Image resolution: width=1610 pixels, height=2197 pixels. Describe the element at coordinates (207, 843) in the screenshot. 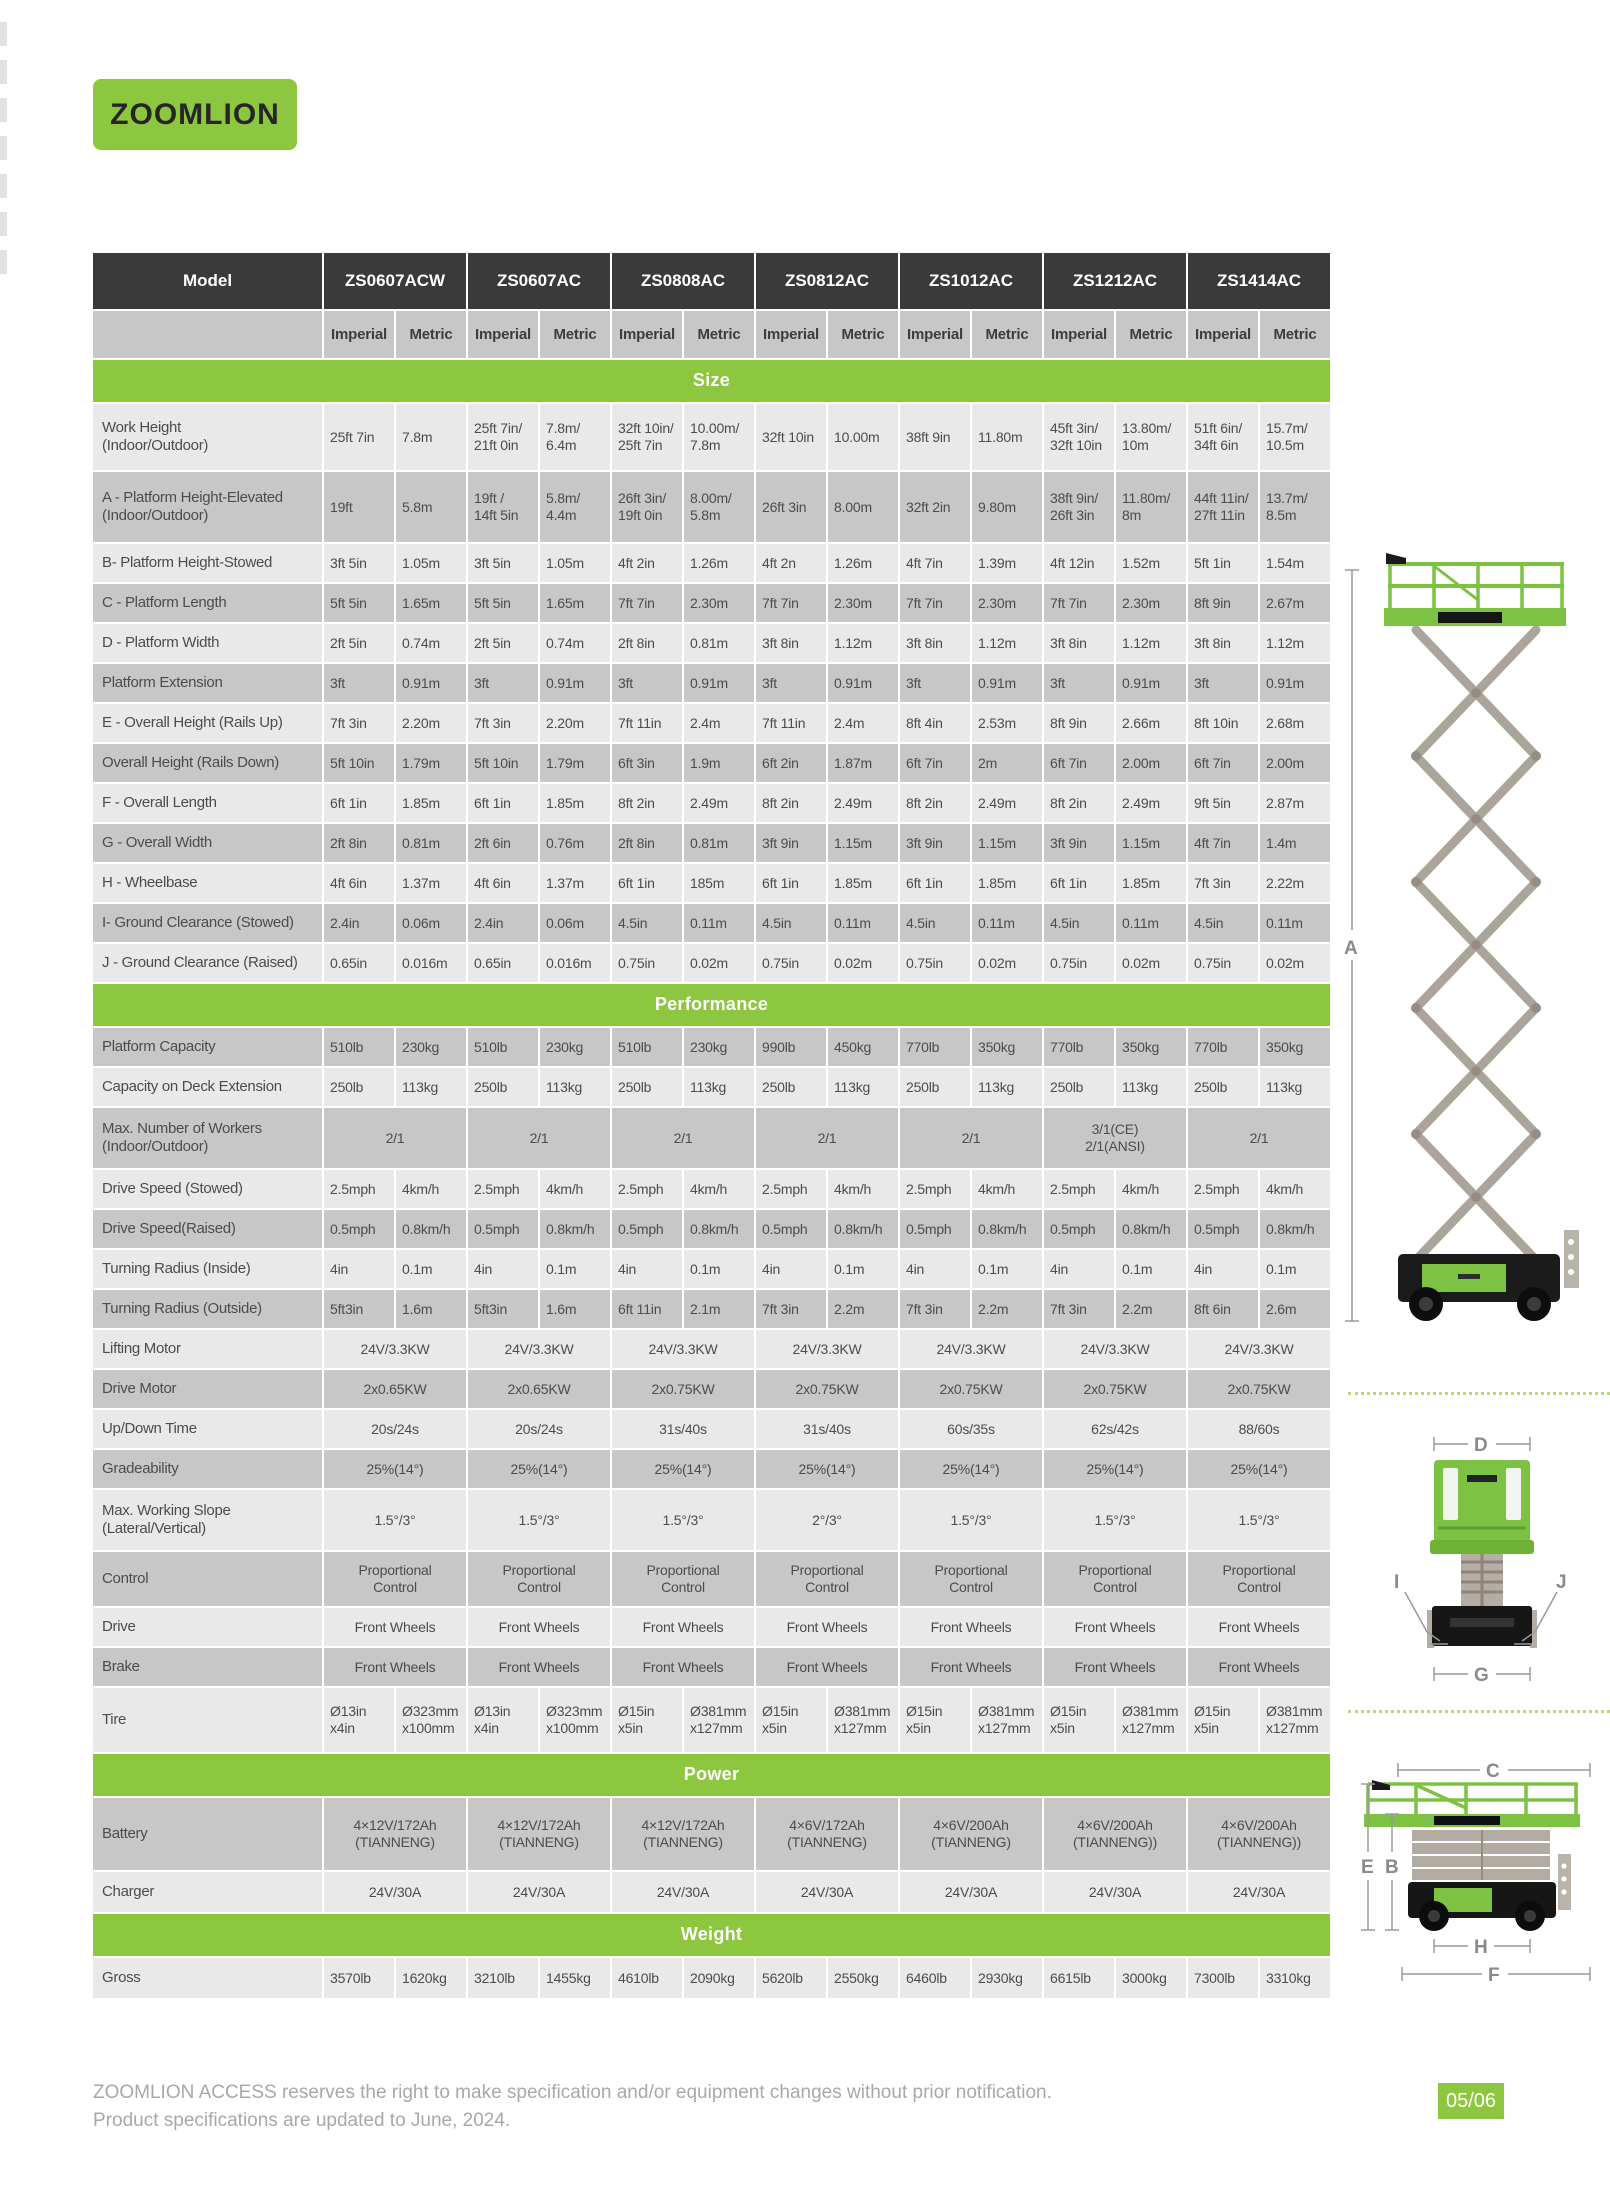

I see `row-label: G - Overall Width` at that location.